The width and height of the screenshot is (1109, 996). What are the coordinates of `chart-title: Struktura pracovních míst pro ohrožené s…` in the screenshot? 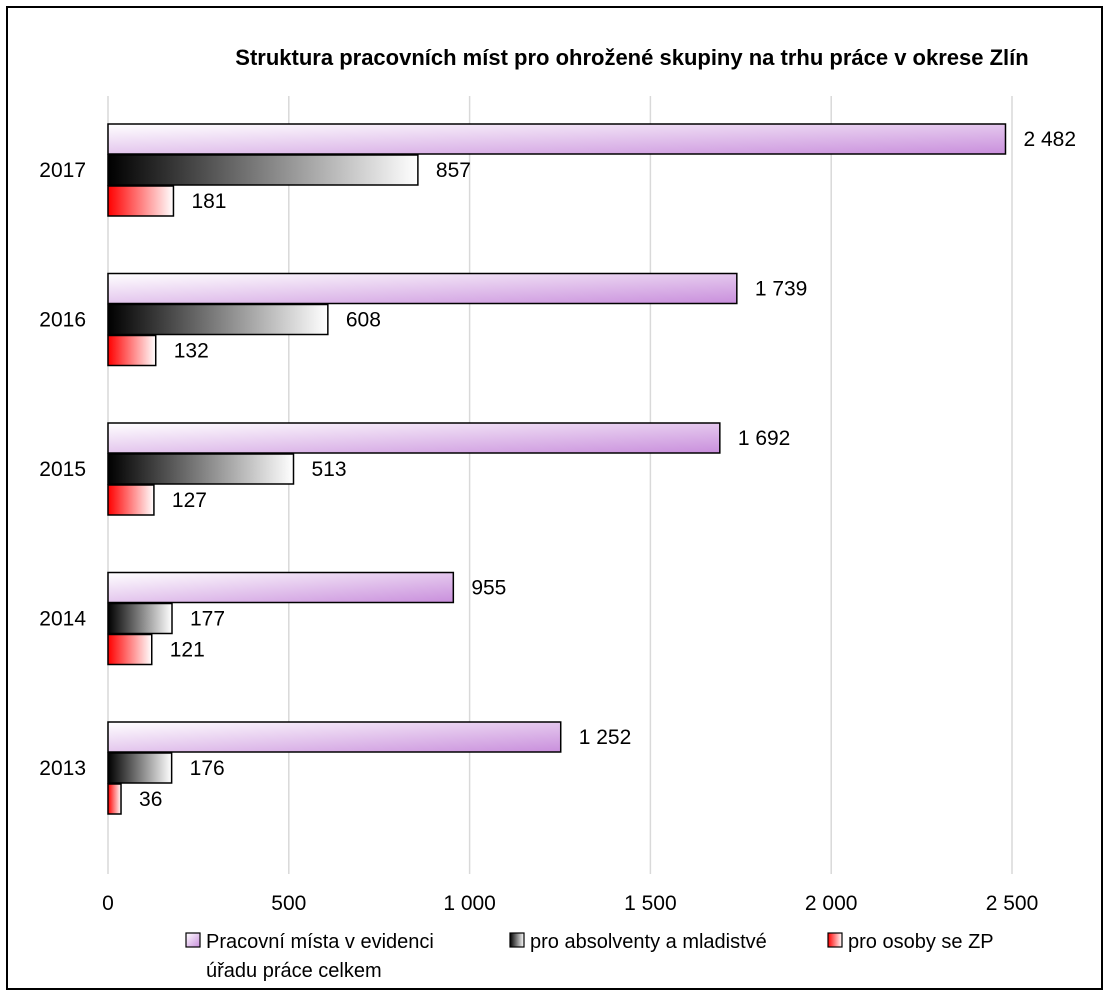 It's located at (631, 57).